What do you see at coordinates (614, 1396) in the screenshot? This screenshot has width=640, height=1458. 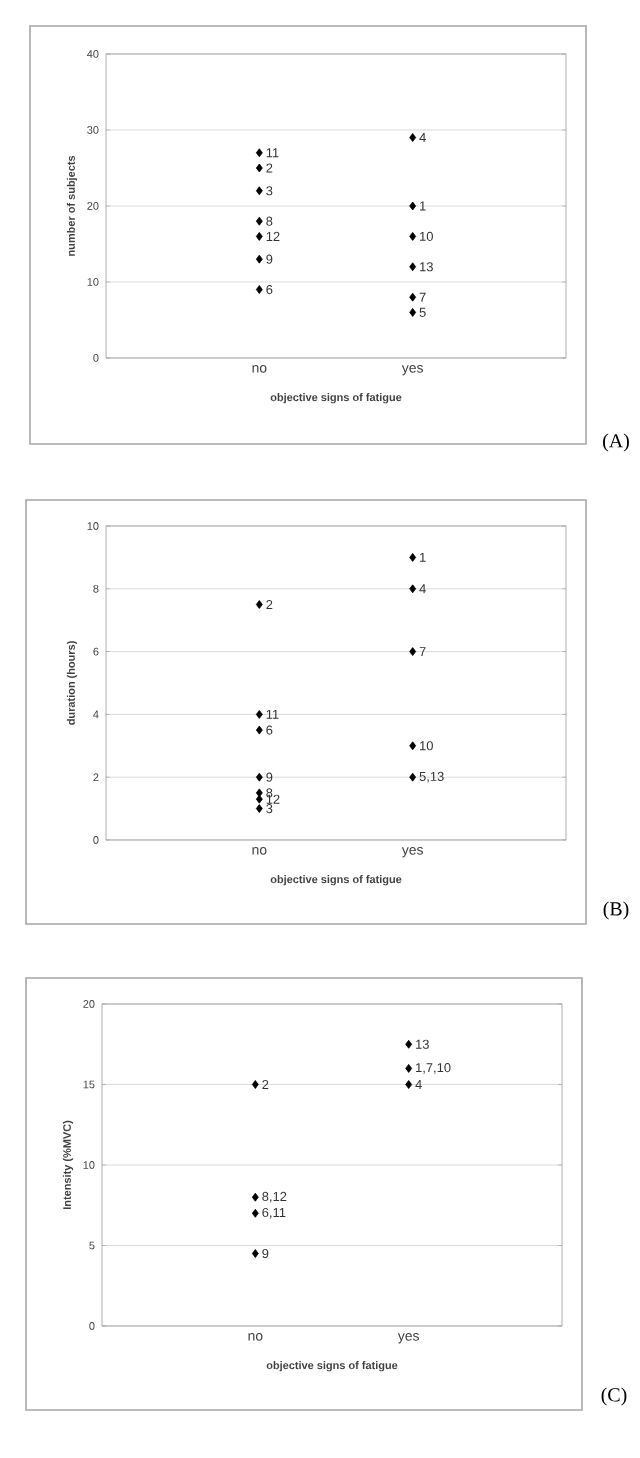 I see `text: (C)` at bounding box center [614, 1396].